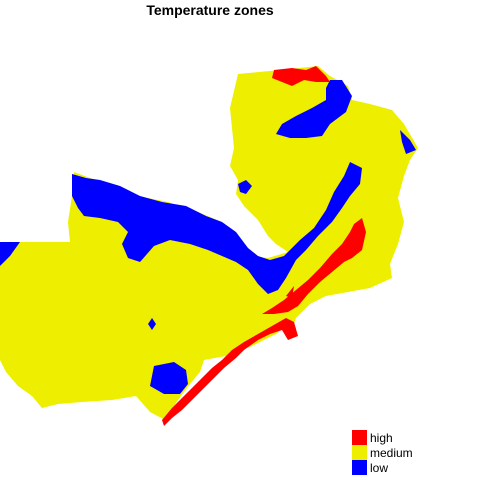 Image resolution: width=480 pixels, height=480 pixels. I want to click on legend-swatch-low, so click(359, 467).